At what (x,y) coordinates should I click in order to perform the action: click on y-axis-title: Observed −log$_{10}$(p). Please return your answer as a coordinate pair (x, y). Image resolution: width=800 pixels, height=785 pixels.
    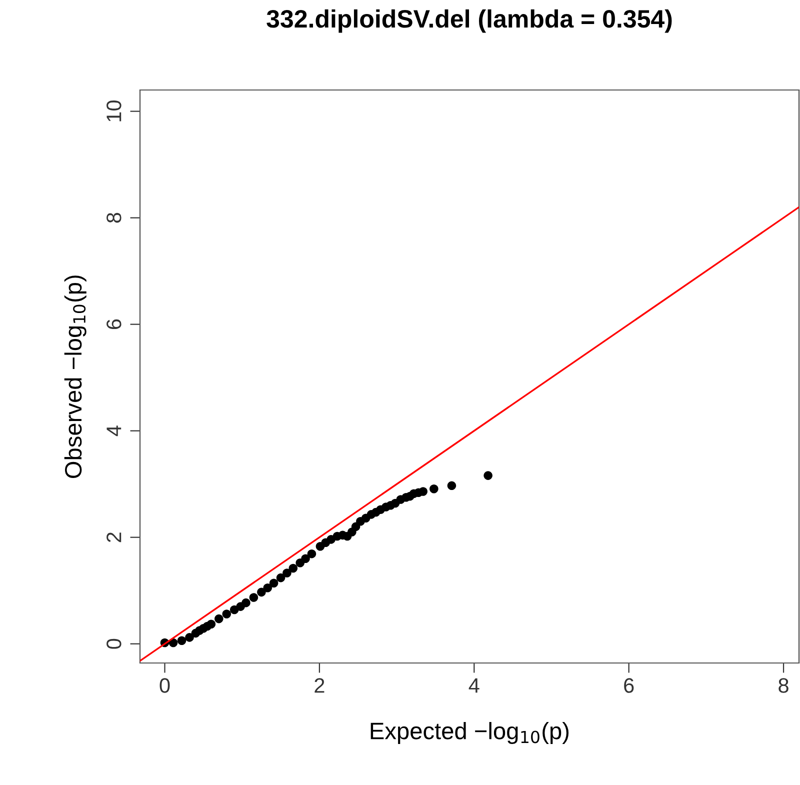
    Looking at the image, I should click on (75, 377).